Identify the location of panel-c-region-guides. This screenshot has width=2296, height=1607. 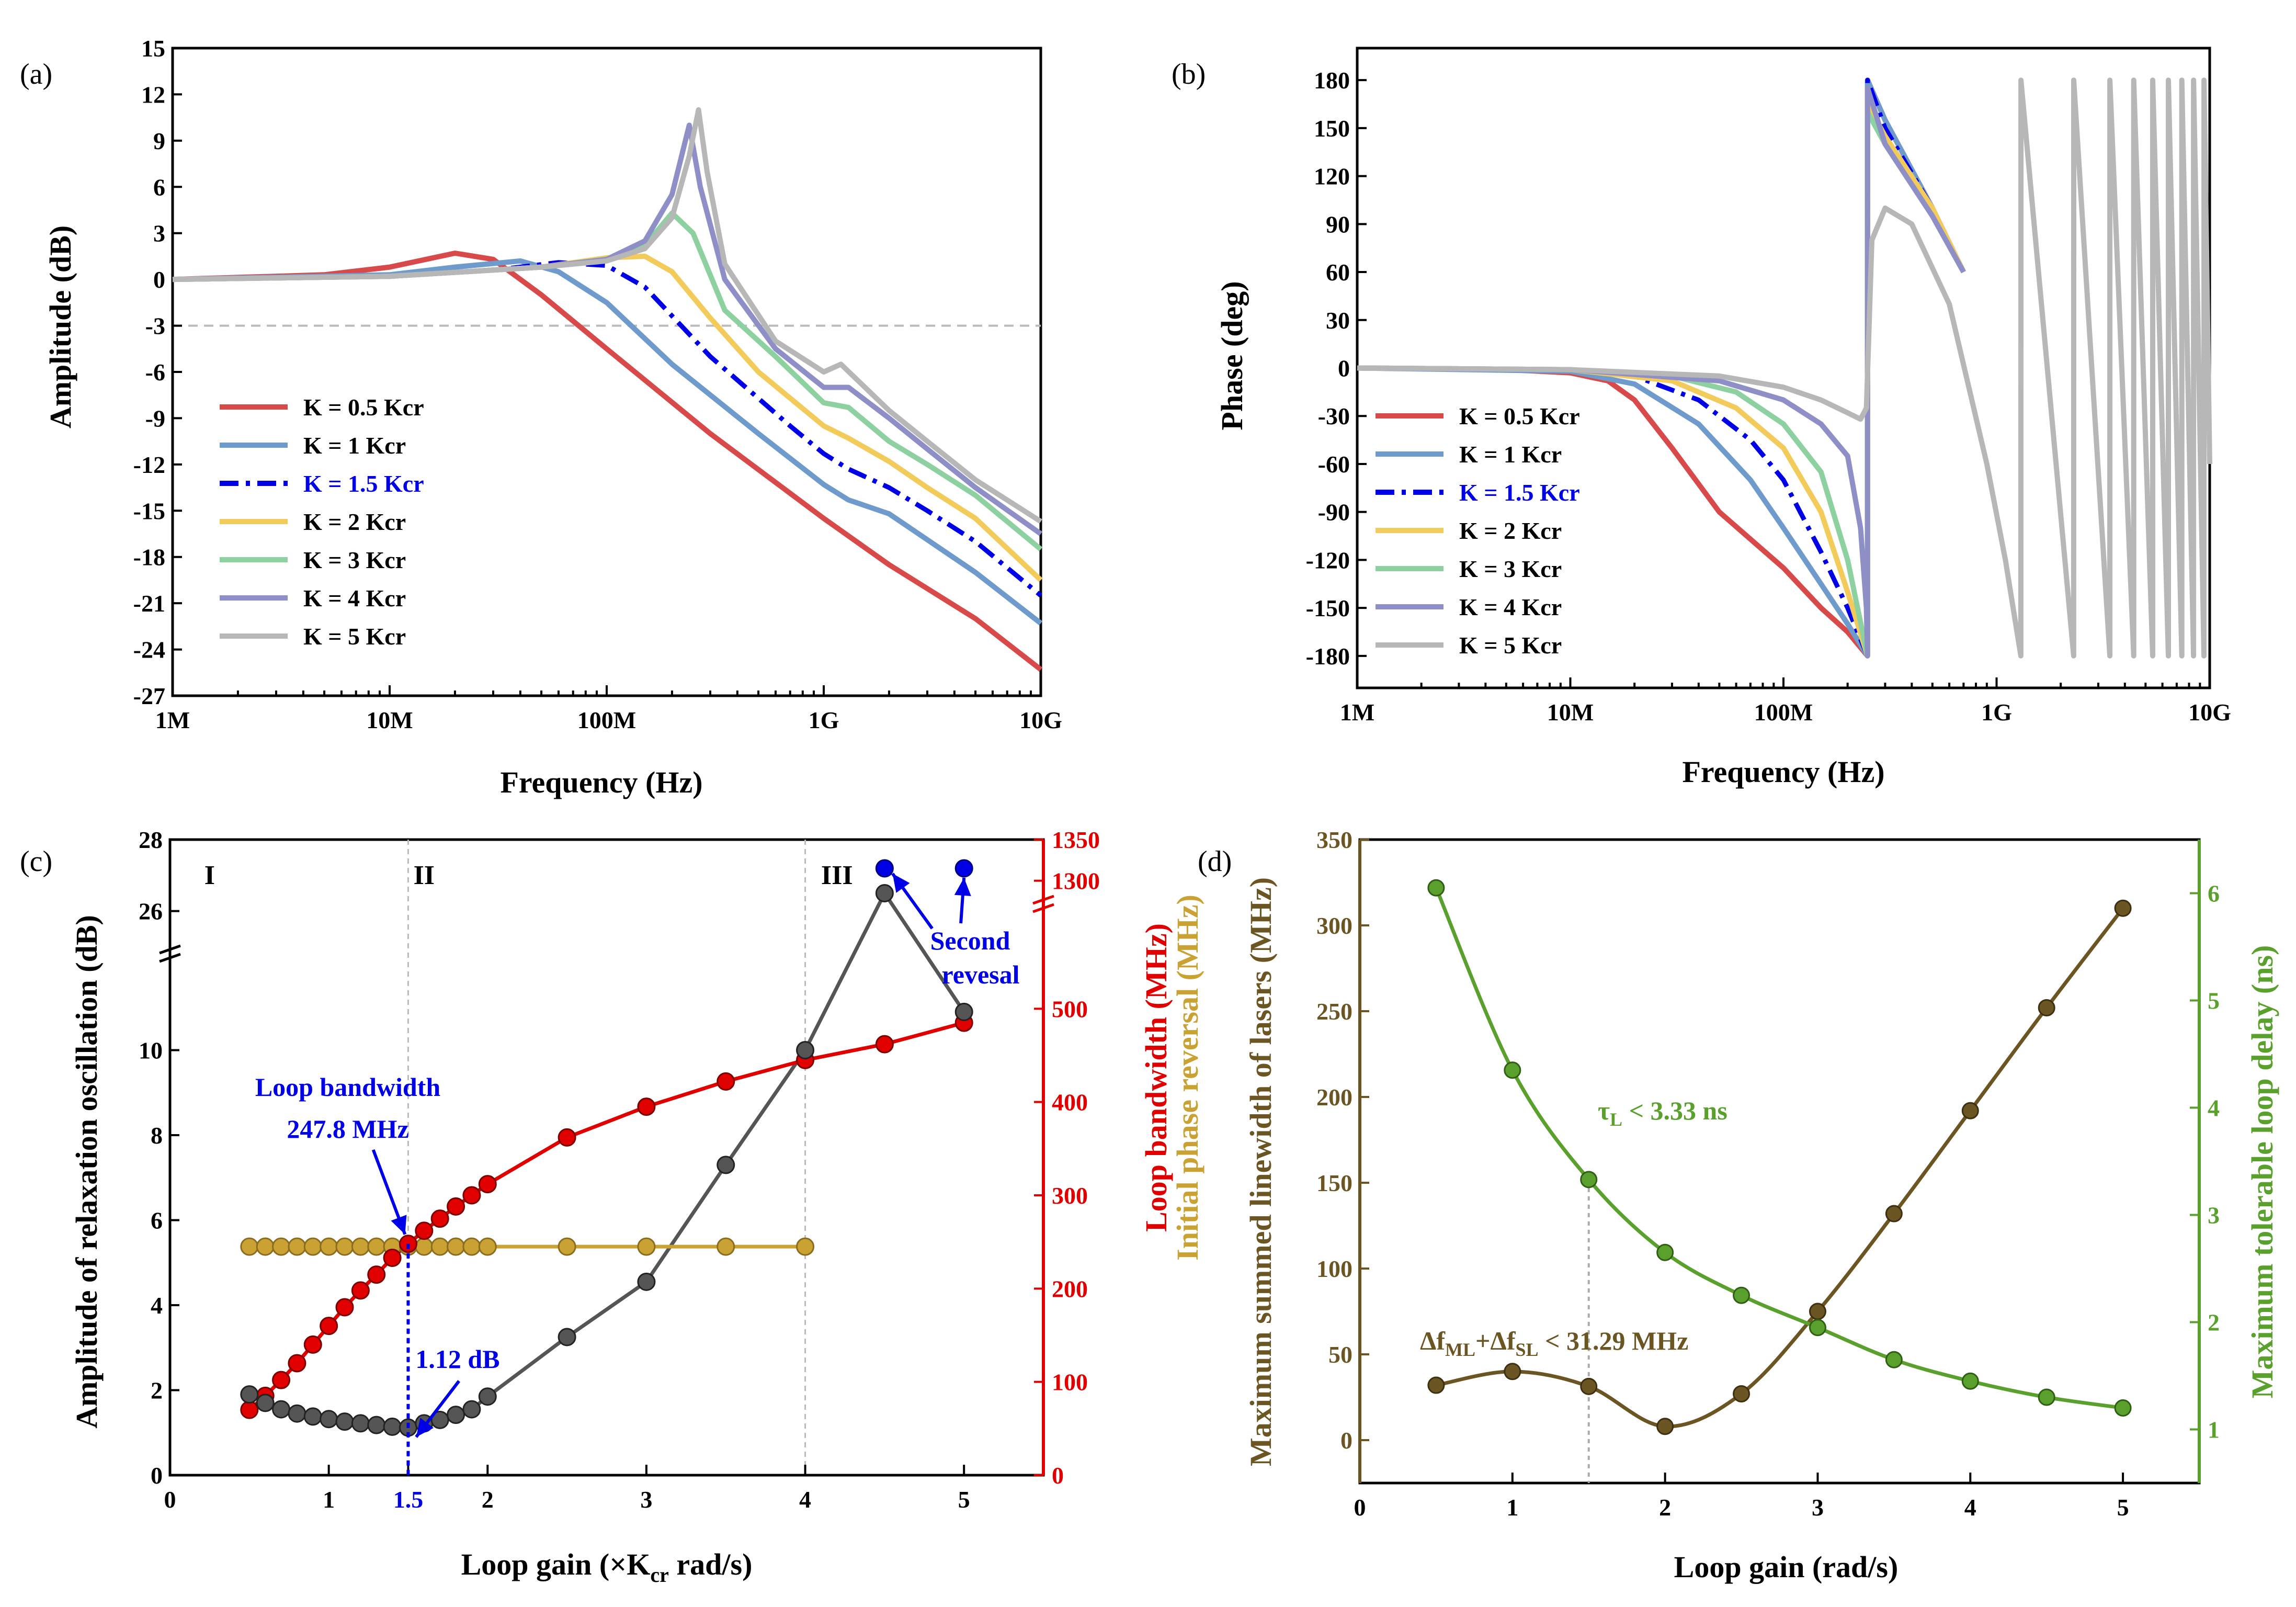
(606, 1157).